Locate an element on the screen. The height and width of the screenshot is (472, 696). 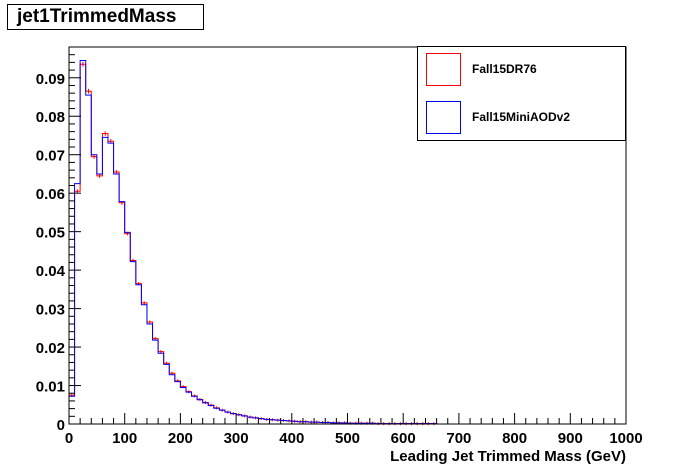
legend-label: Fall15MiniAODv2 is located at coordinates (521, 117).